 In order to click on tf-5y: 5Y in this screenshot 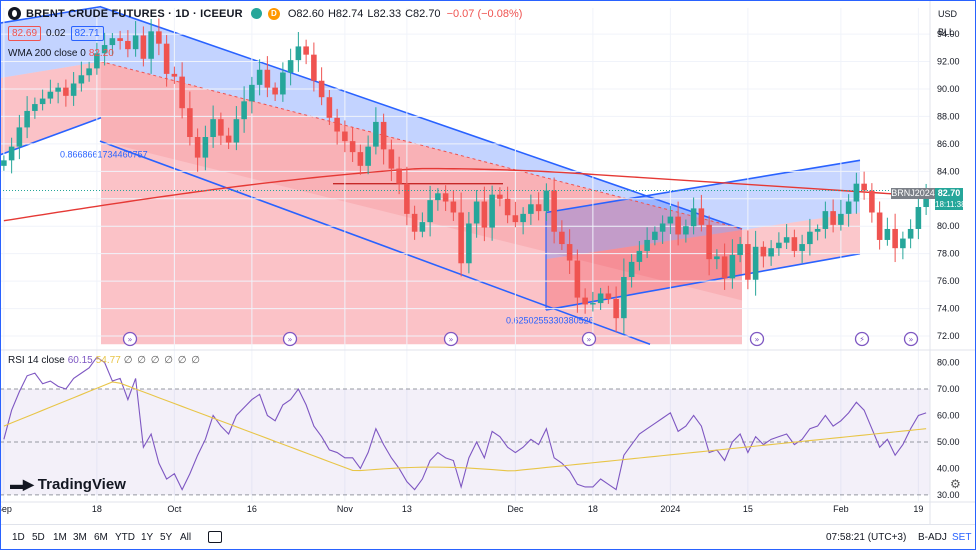, I will do `click(166, 537)`.